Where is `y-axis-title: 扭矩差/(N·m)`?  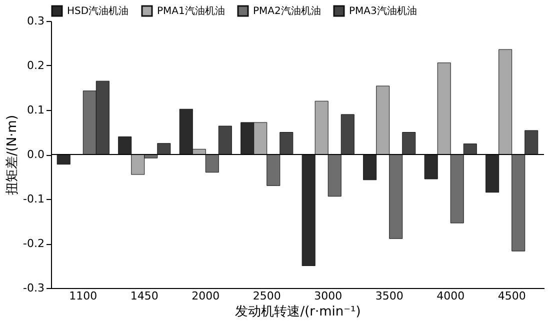
y-axis-title: 扭矩差/(N·m) is located at coordinates (12, 155).